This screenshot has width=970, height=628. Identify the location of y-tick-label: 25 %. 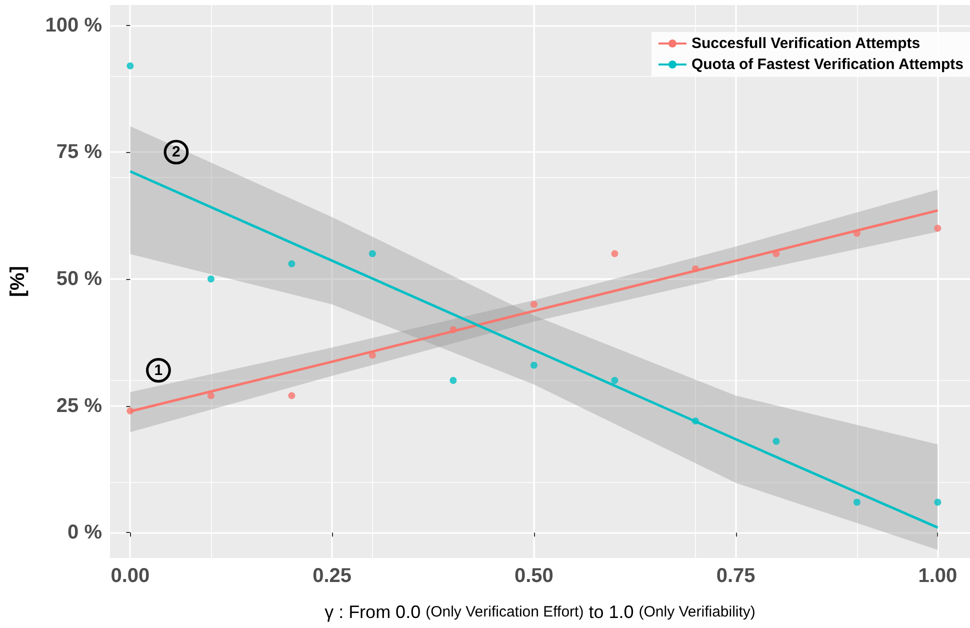
(79, 405).